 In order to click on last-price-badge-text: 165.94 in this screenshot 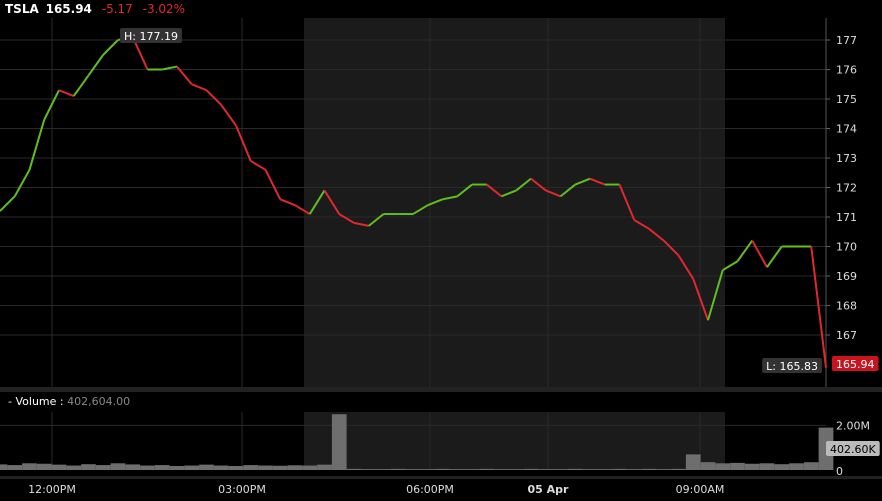, I will do `click(855, 364)`.